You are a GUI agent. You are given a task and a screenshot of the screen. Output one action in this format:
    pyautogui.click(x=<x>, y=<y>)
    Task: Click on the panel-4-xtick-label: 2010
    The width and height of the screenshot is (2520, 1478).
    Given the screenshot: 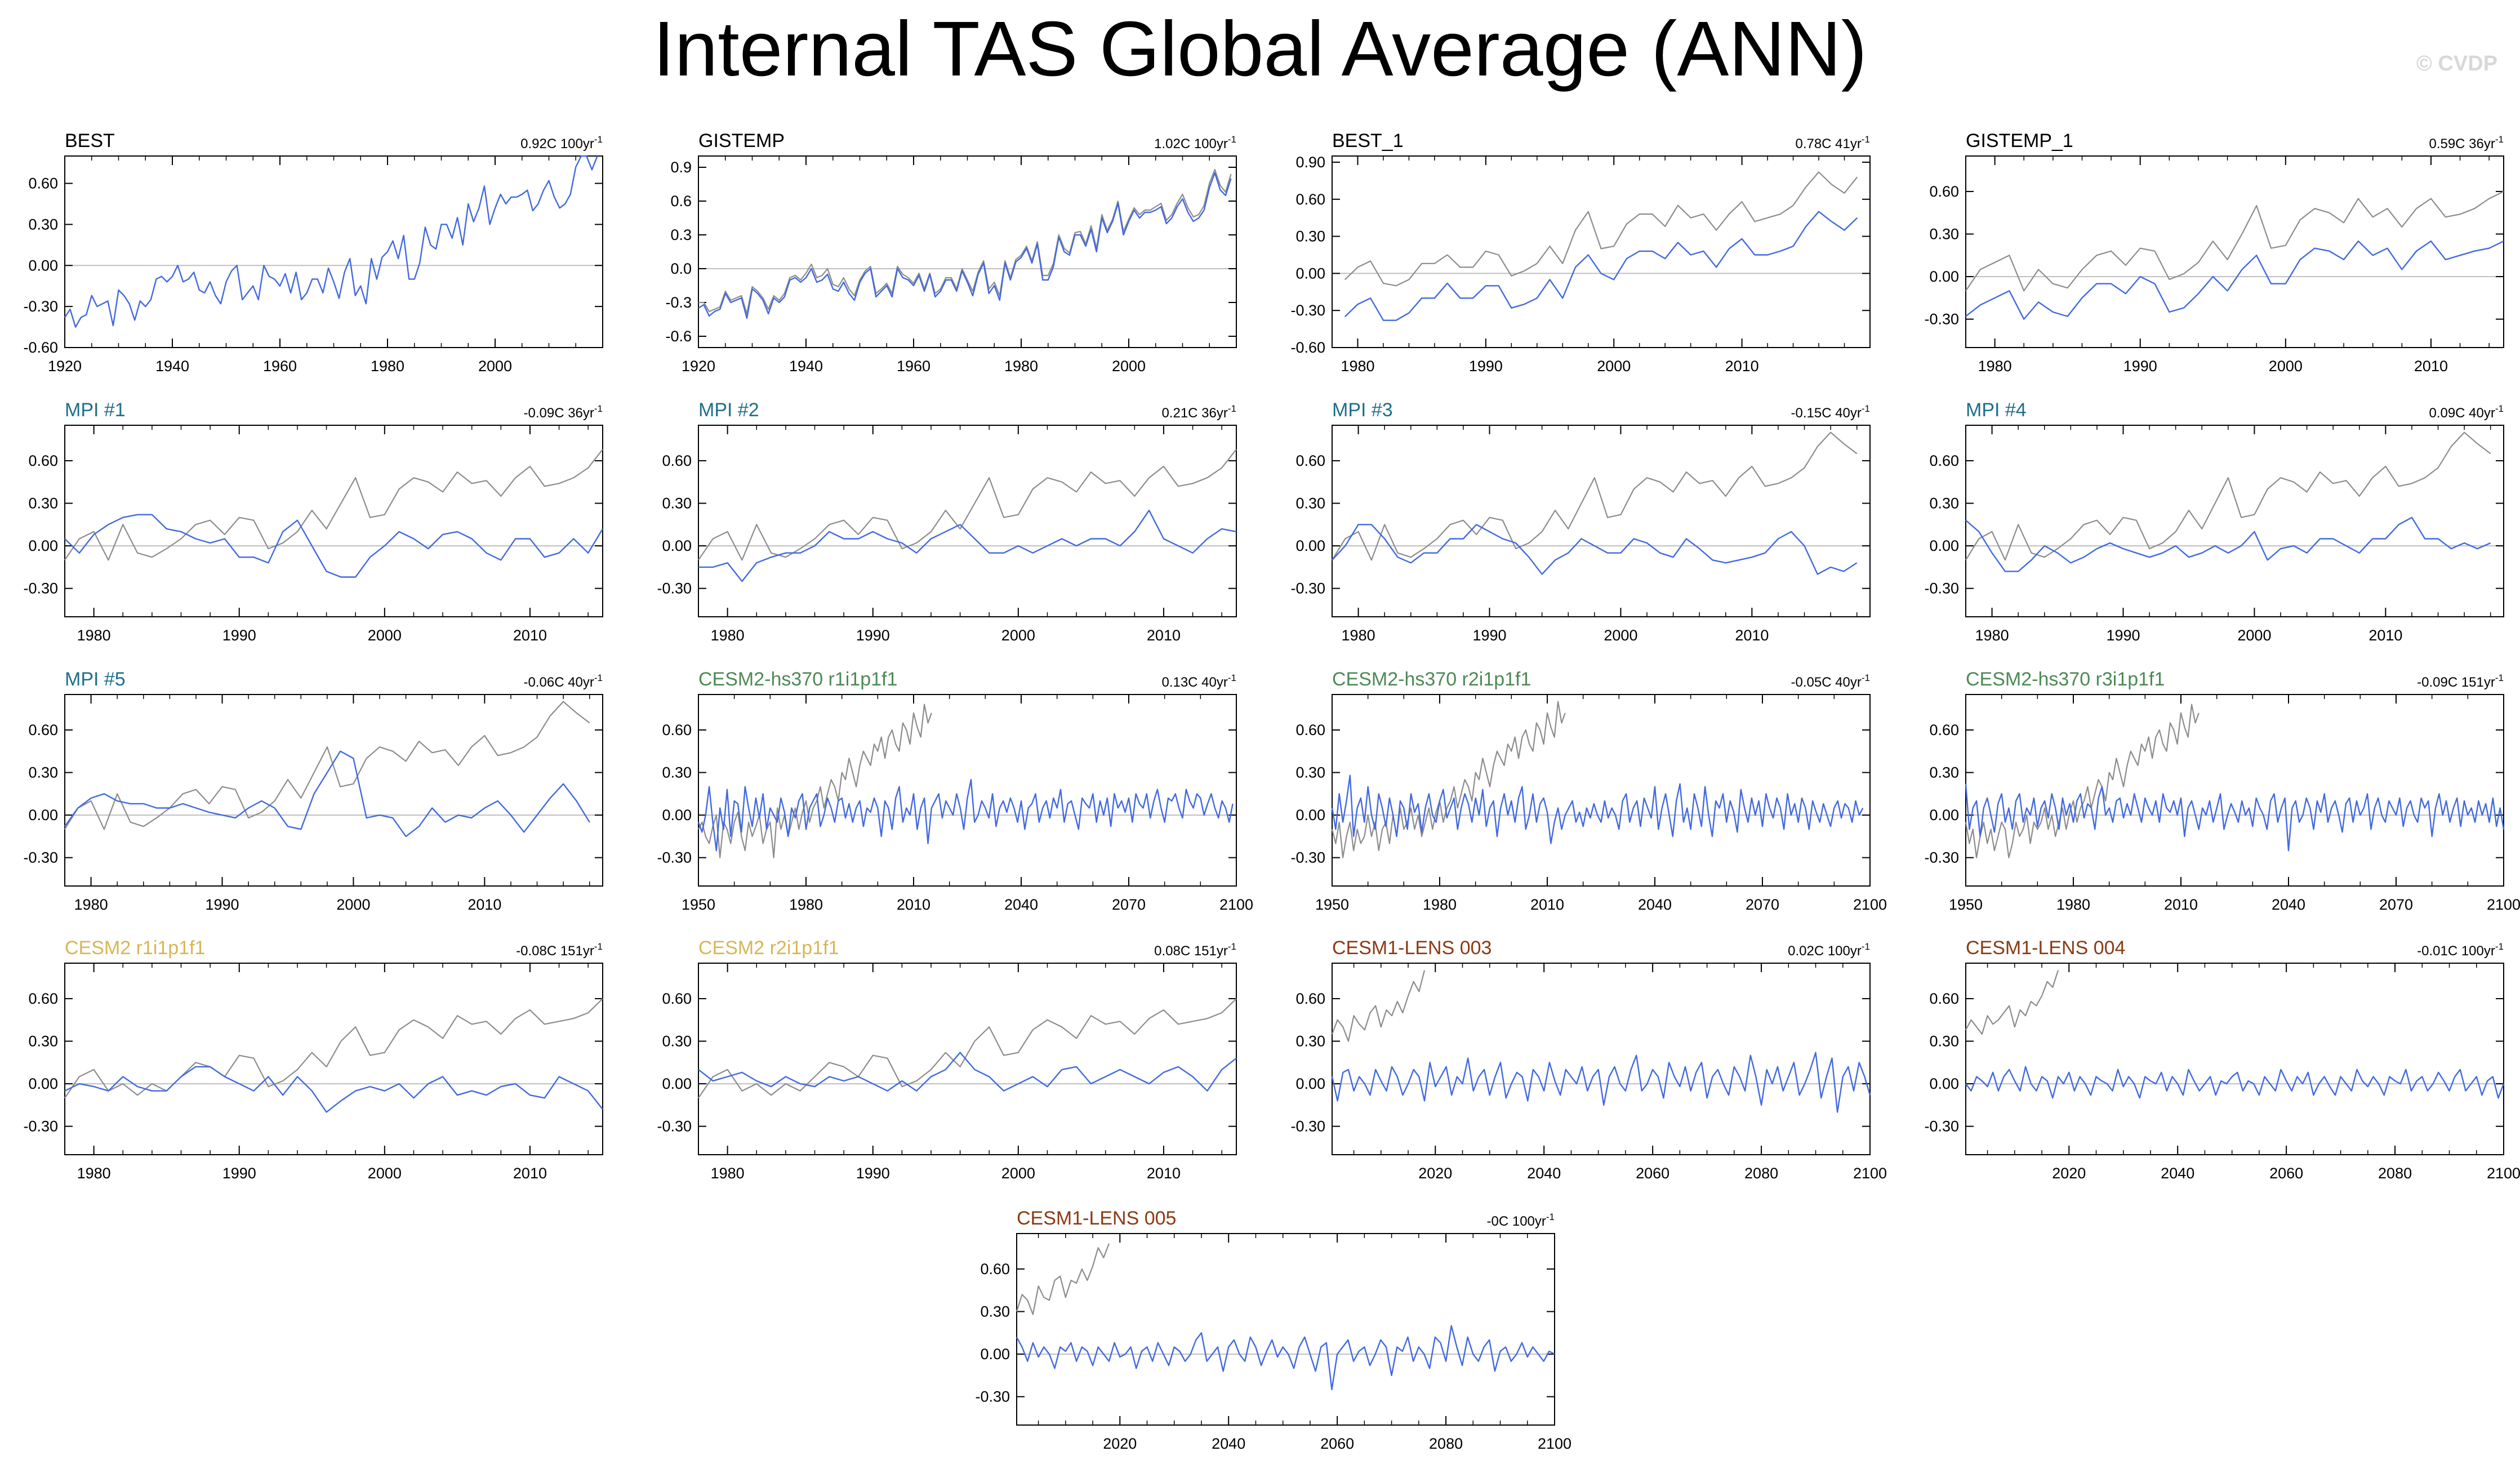 What is the action you would take?
    pyautogui.click(x=2431, y=366)
    